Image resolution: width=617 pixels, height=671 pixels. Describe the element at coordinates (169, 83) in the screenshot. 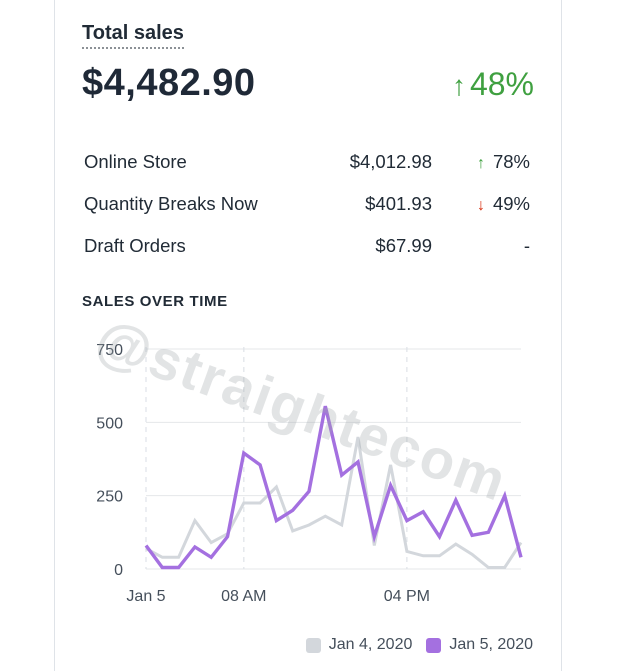

I see `total-sales-value: $4,482.90` at that location.